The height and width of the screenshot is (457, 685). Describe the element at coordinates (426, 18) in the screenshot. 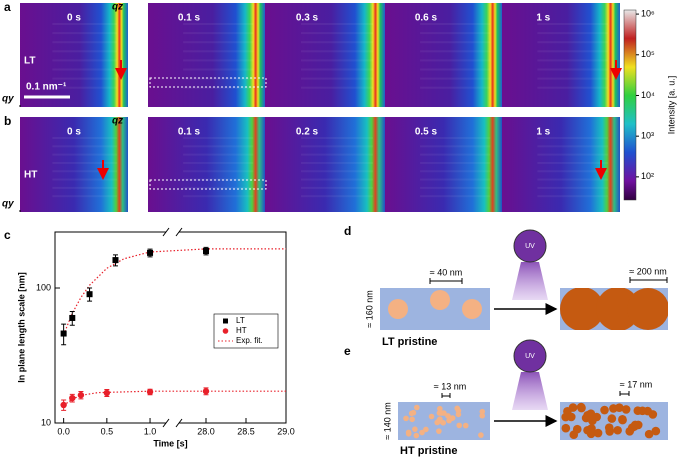

I see `time-label: 0.6 s` at that location.